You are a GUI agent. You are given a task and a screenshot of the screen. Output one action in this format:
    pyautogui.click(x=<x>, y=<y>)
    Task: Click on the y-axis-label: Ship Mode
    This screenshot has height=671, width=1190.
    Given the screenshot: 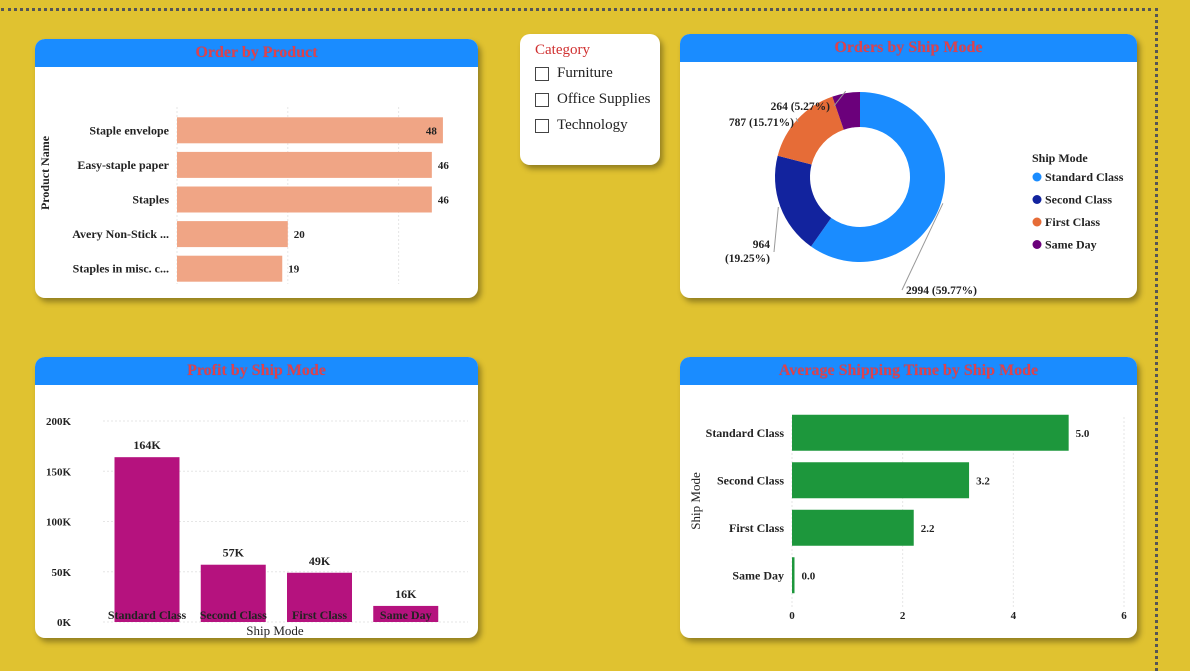 What is the action you would take?
    pyautogui.click(x=695, y=501)
    